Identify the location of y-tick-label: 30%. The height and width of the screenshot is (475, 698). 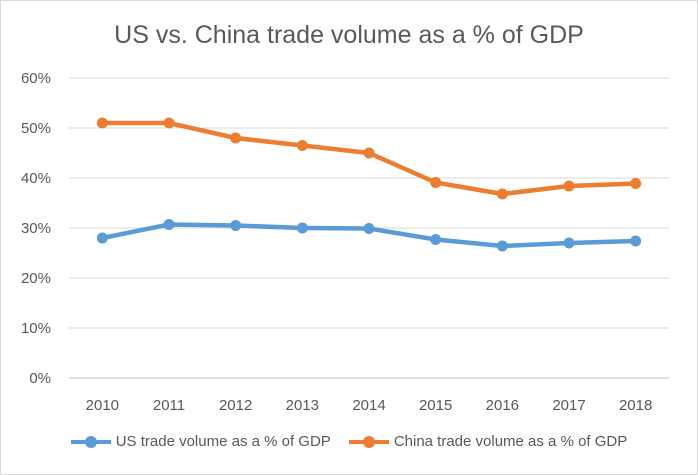
(36, 228).